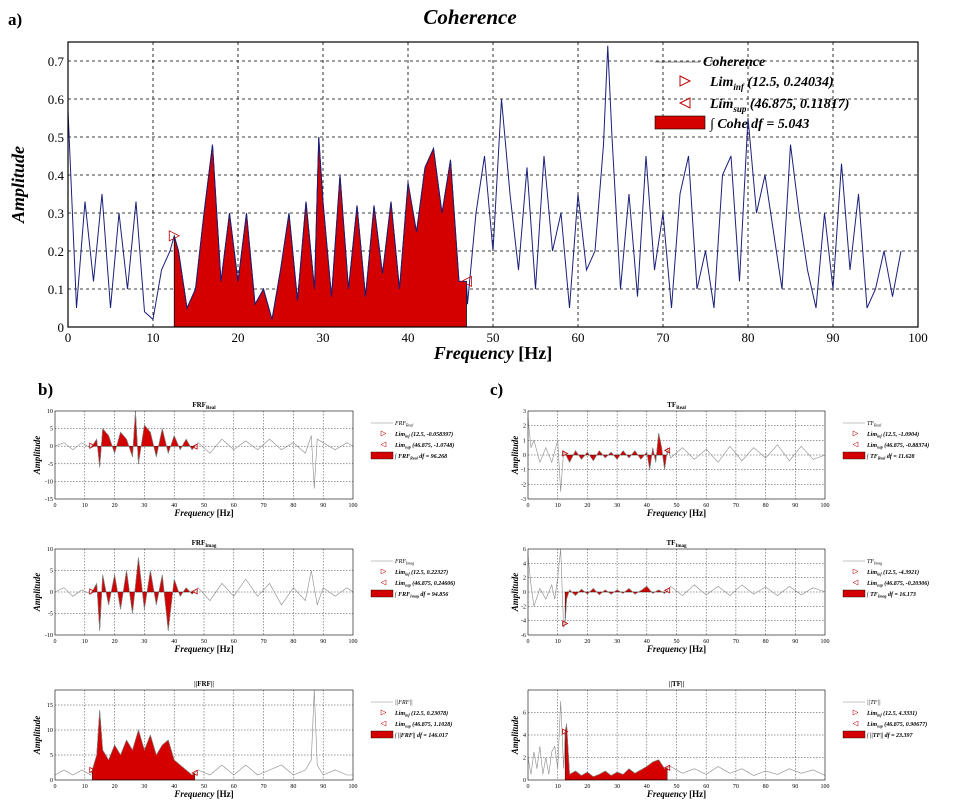 The image size is (967, 810). Describe the element at coordinates (897, 446) in the screenshot. I see `legend-lim-sup: Limsup (46.875, -0.88374)` at that location.